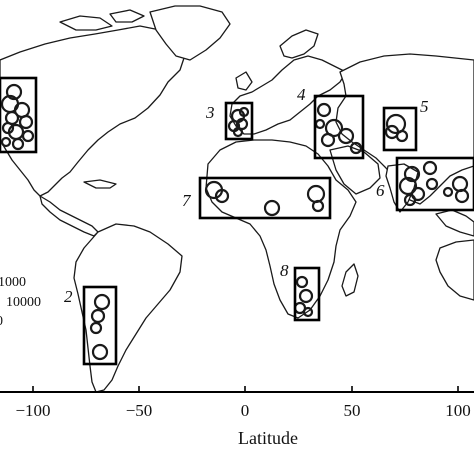  I want to click on x-tick-label: −100, so click(32, 410).